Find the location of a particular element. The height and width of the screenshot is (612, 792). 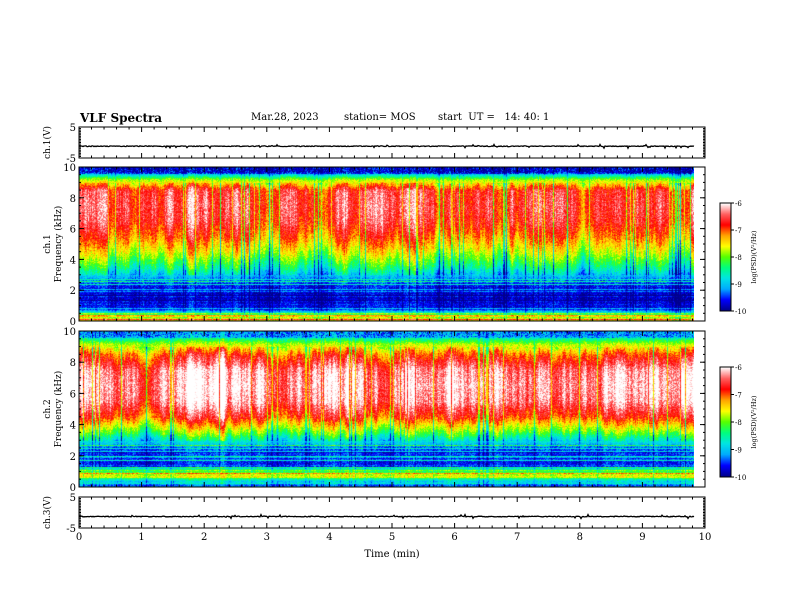

panel-ch1-spectrogram-ylabel: ch.1 is located at coordinates (48, 243).